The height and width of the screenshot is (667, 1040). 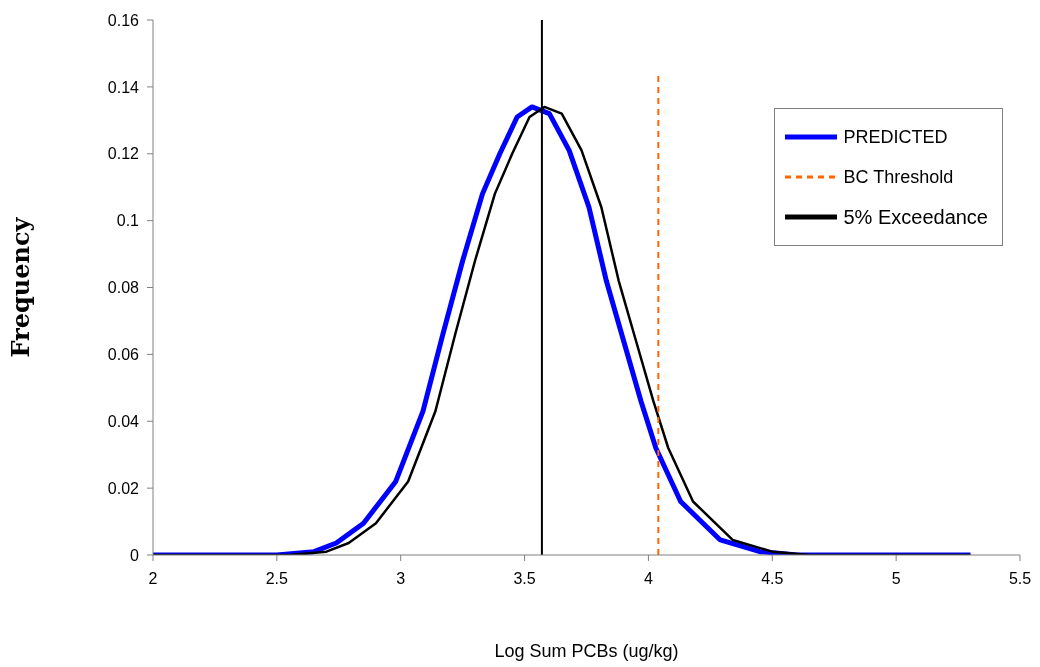 I want to click on y-tick-label: 0.12, so click(x=123, y=154).